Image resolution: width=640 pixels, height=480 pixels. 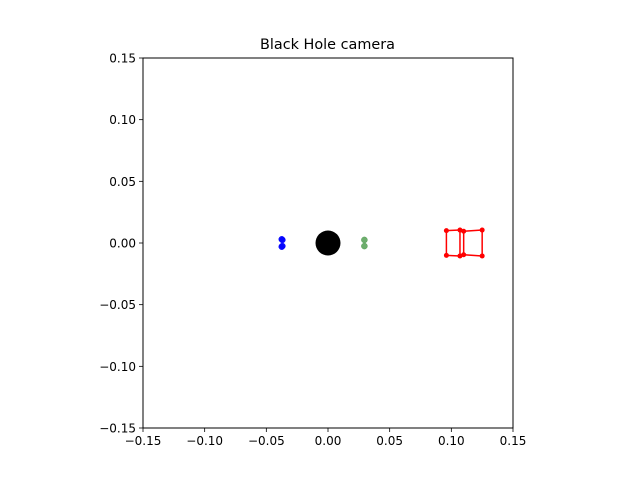 What do you see at coordinates (327, 45) in the screenshot?
I see `chart-title: Black Hole camera` at bounding box center [327, 45].